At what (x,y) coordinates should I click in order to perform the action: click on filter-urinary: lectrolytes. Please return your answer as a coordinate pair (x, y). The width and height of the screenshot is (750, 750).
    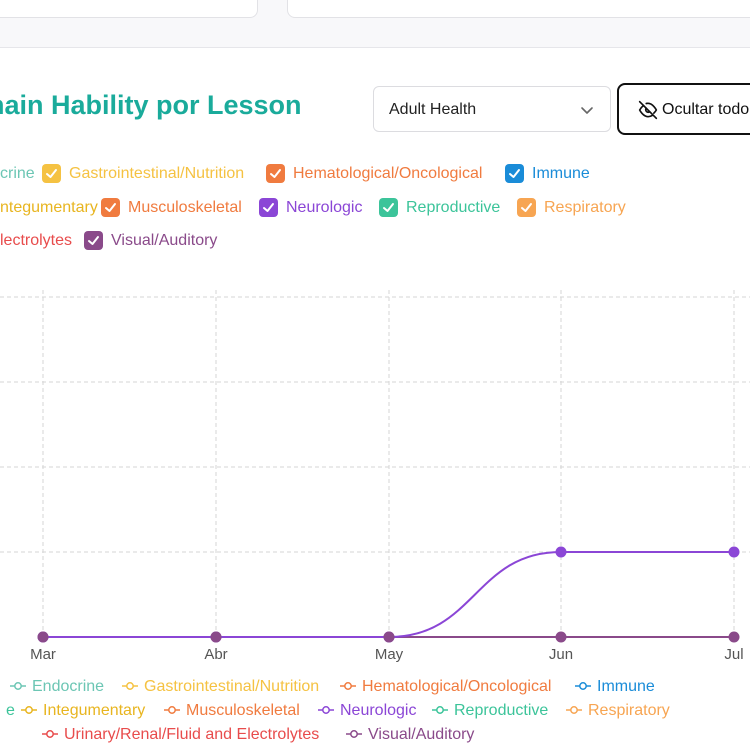
    Looking at the image, I should click on (36, 240).